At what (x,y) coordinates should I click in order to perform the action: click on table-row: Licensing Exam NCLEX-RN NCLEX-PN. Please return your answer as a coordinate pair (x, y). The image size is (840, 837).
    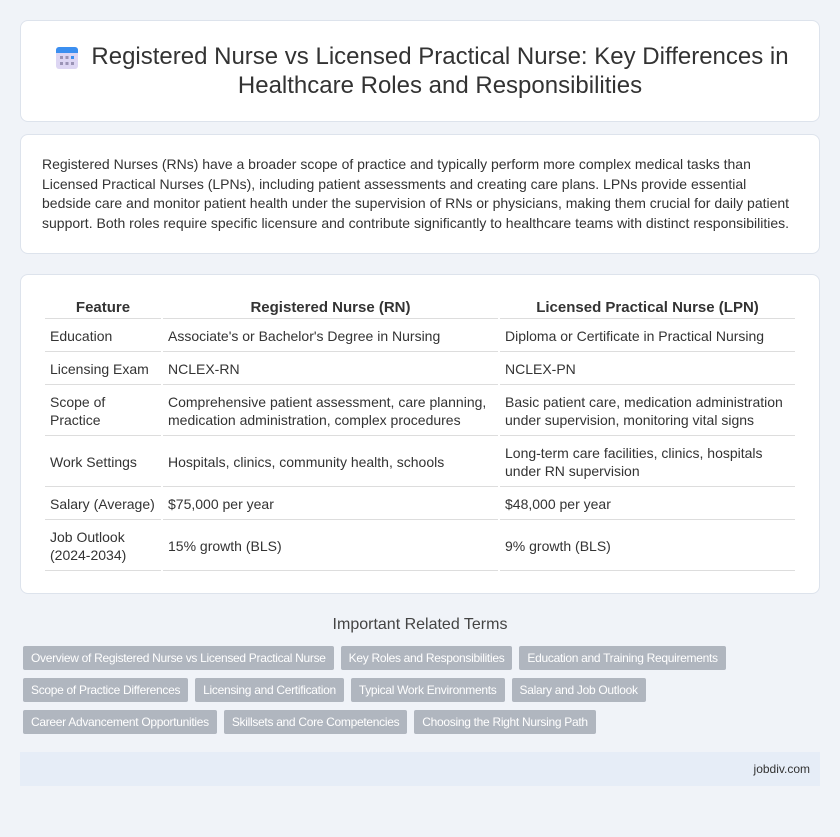
    Looking at the image, I should click on (420, 369).